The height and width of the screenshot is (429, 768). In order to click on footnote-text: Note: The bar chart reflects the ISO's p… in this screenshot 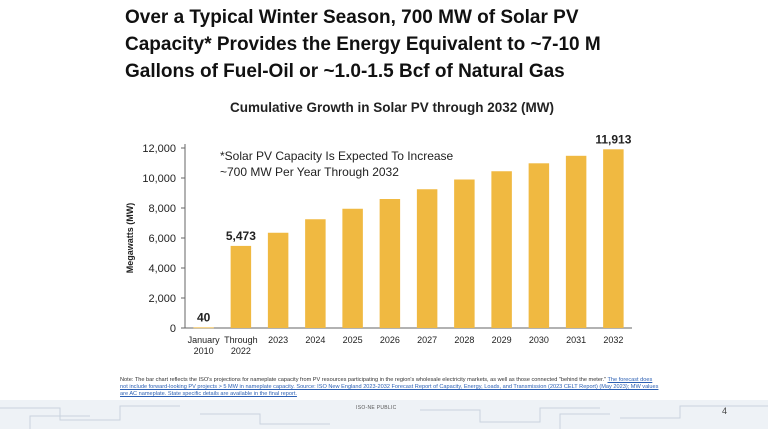, I will do `click(363, 380)`.